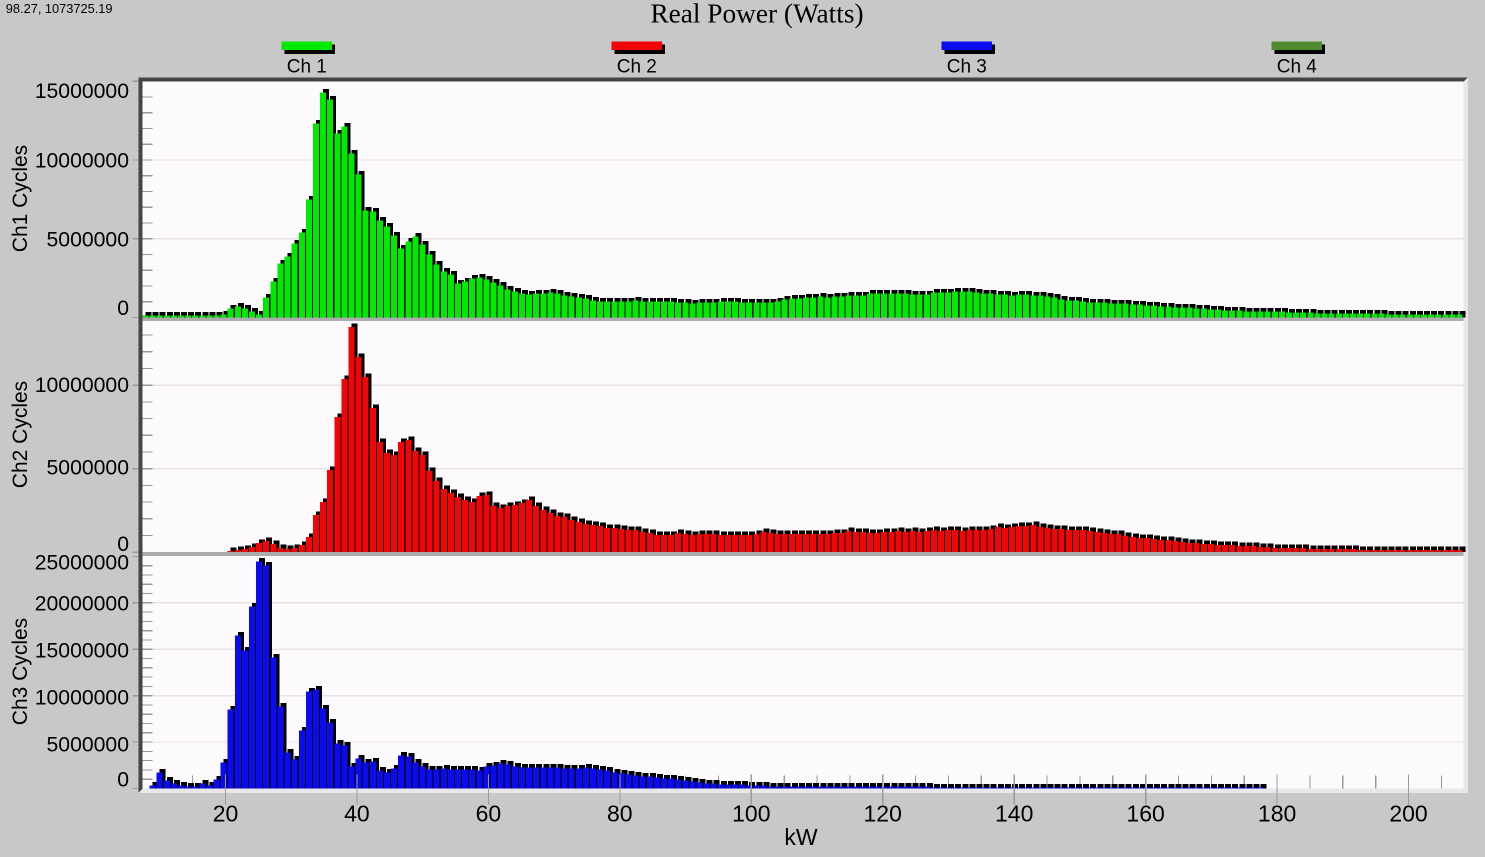 The width and height of the screenshot is (1485, 857). I want to click on svg-text: 100, so click(751, 814).